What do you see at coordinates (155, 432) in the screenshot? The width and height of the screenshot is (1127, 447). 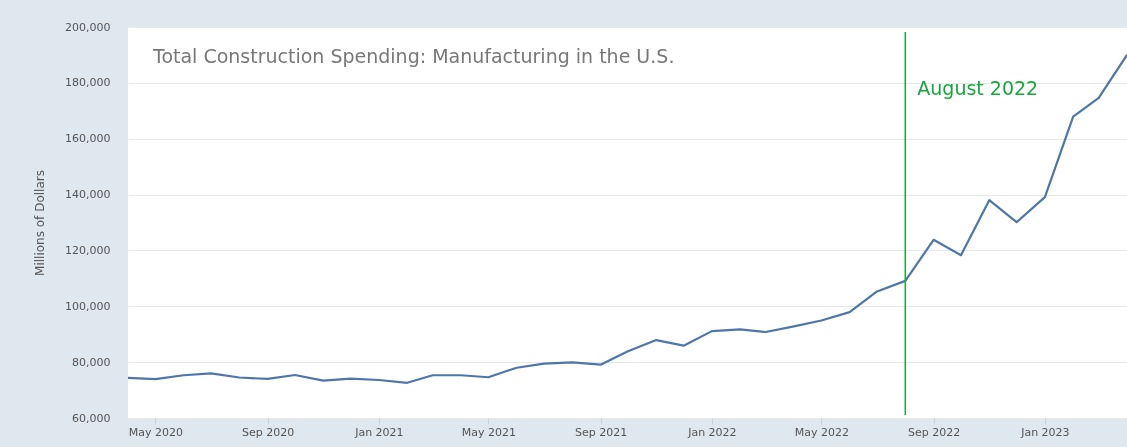 I see `x-tick-label: May 2020` at bounding box center [155, 432].